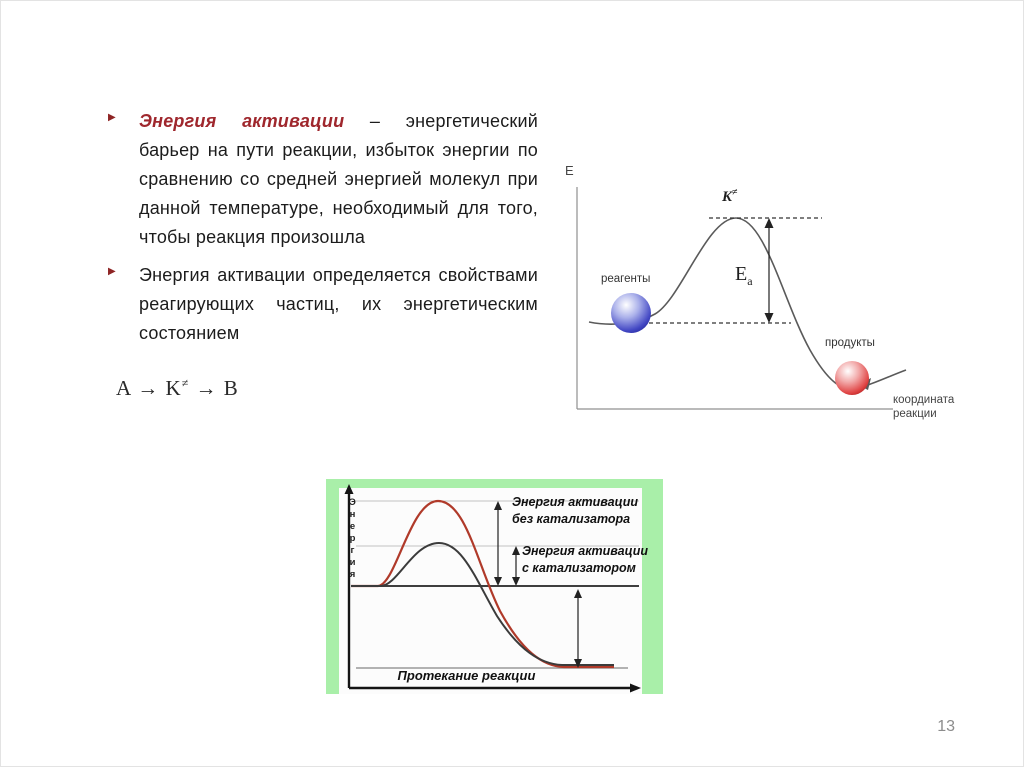 This screenshot has height=767, width=1024. I want to click on activation-energy-label: Ea, so click(744, 276).